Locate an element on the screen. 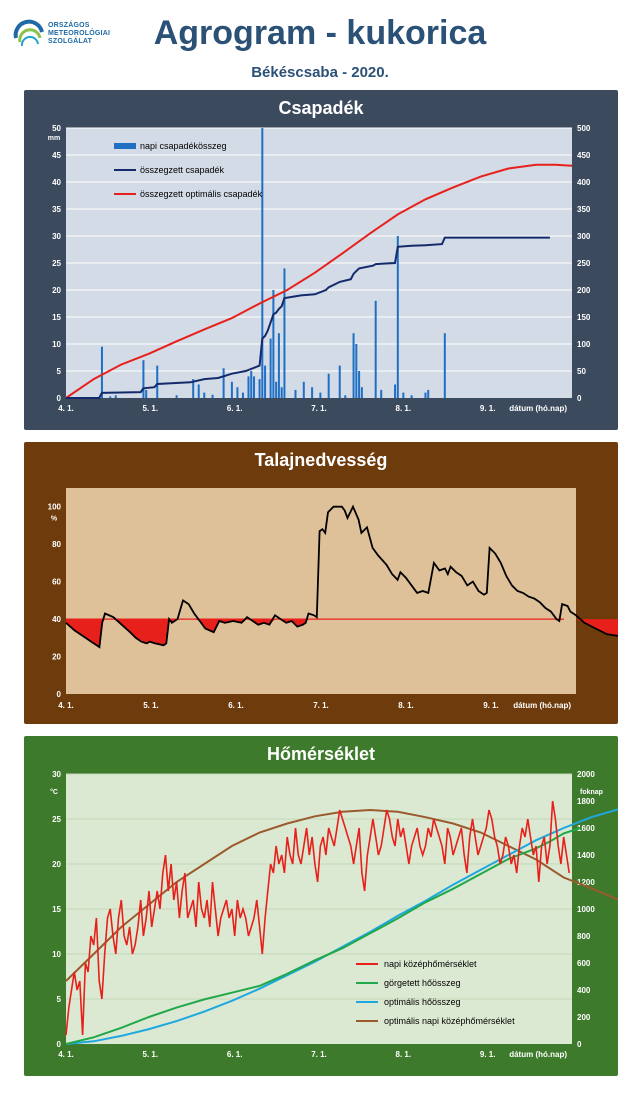  legend-label: optimális napi középhőmérséklet is located at coordinates (449, 1021).